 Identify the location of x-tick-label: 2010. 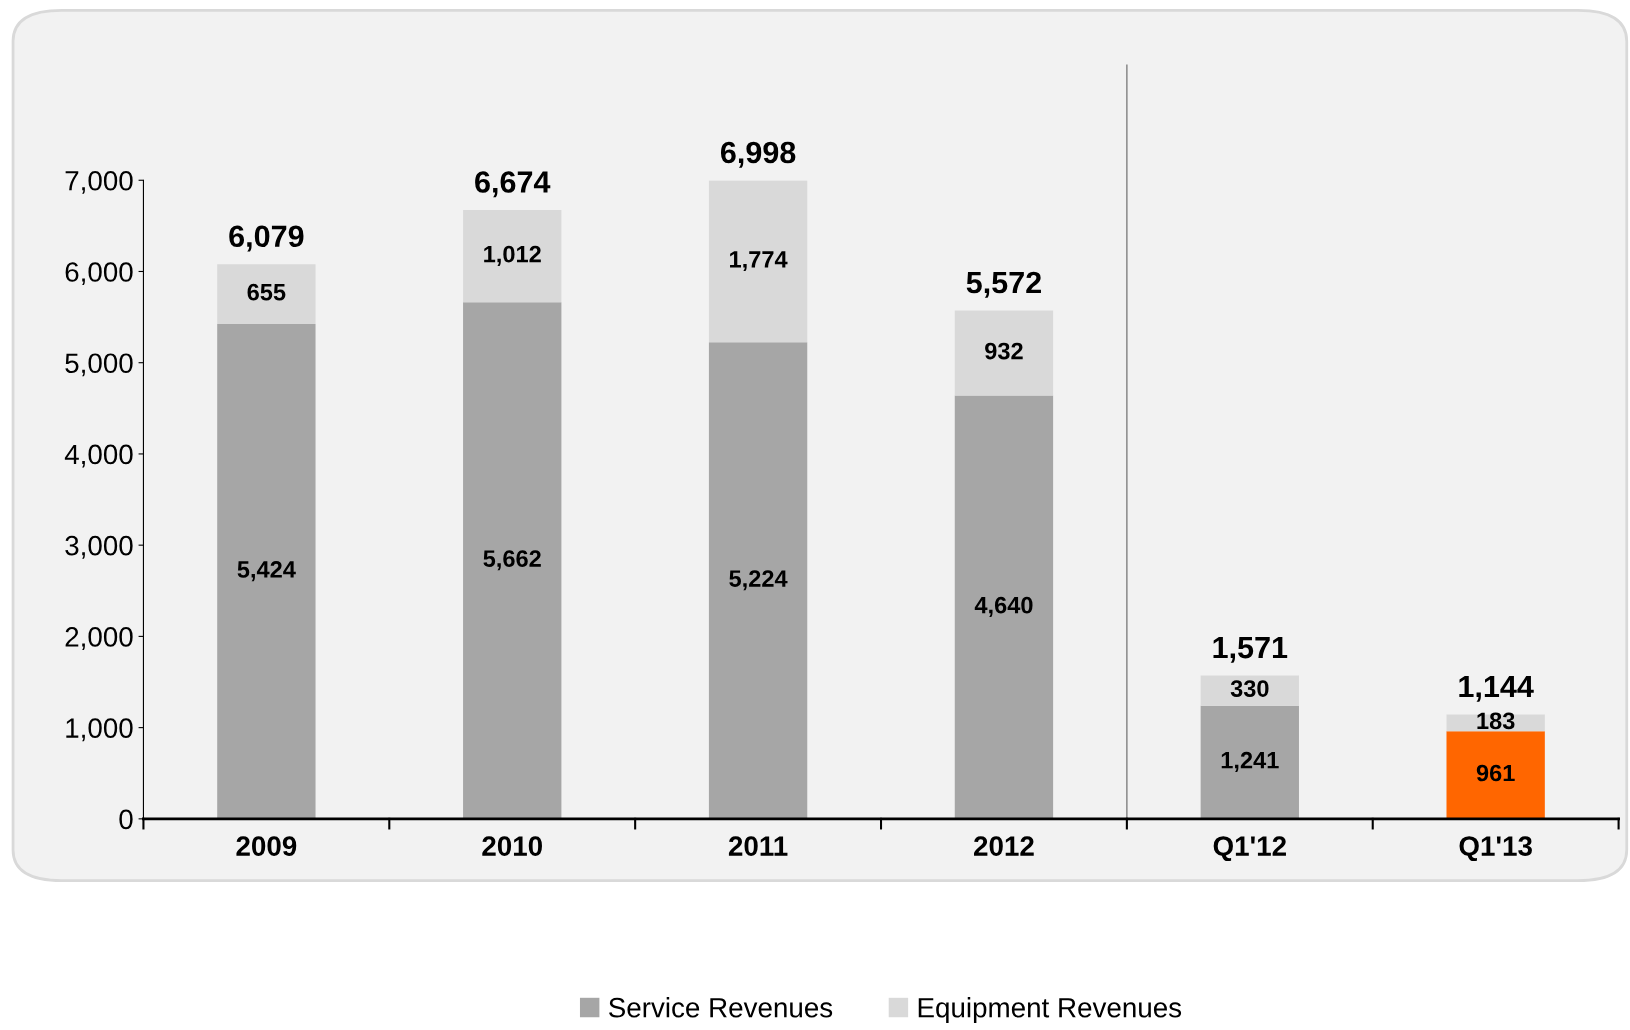
(512, 846).